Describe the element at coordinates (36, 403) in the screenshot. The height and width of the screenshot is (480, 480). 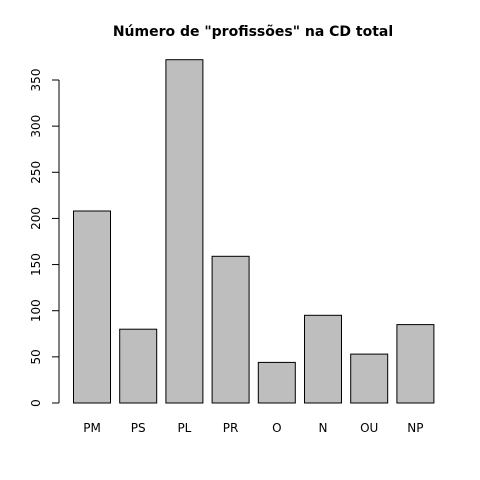
I see `y-tick-label: 0` at that location.